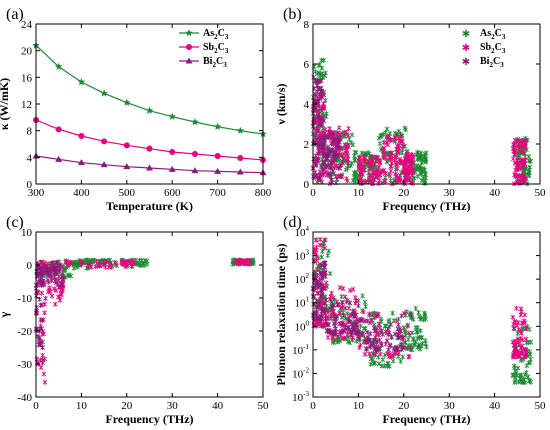 This screenshot has width=550, height=430. I want to click on legend-name: Bi, so click(485, 61).